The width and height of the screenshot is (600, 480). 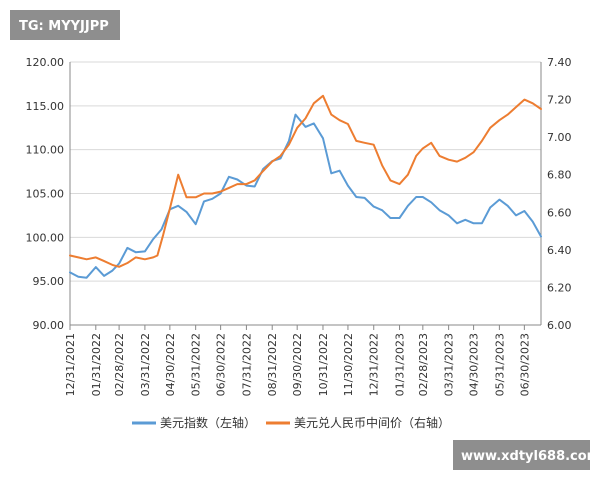 What do you see at coordinates (559, 175) in the screenshot?
I see `y-right-tick-label: 6.80` at bounding box center [559, 175].